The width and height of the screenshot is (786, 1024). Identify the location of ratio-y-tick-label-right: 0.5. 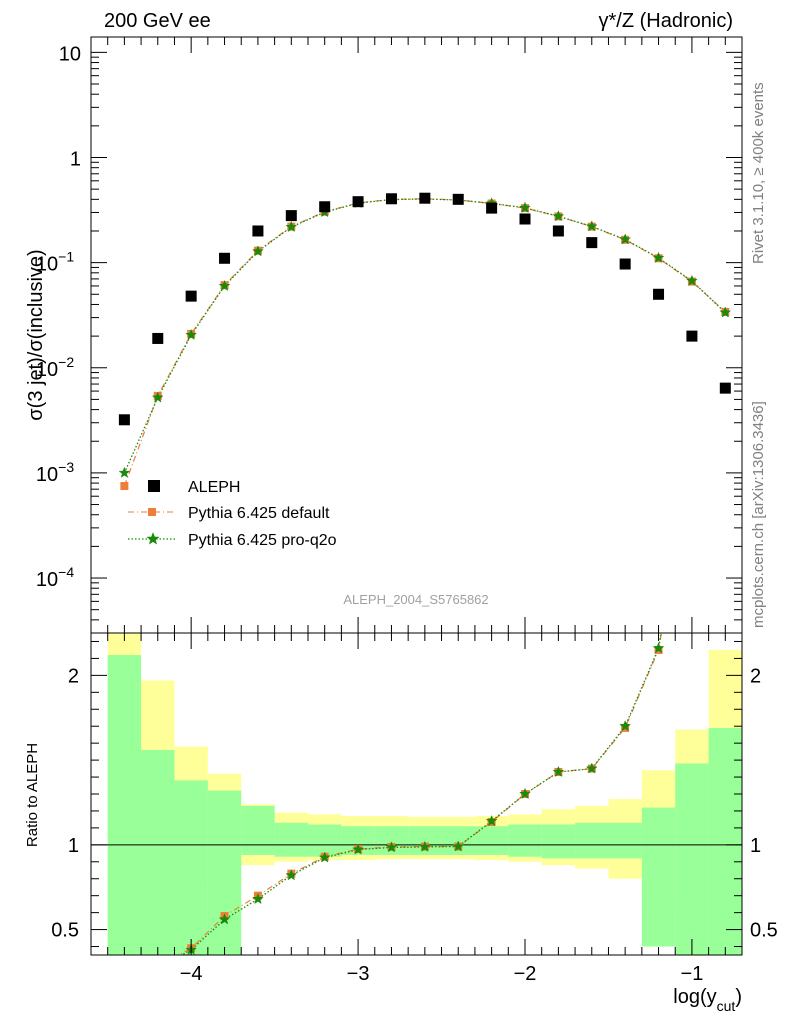
(764, 931).